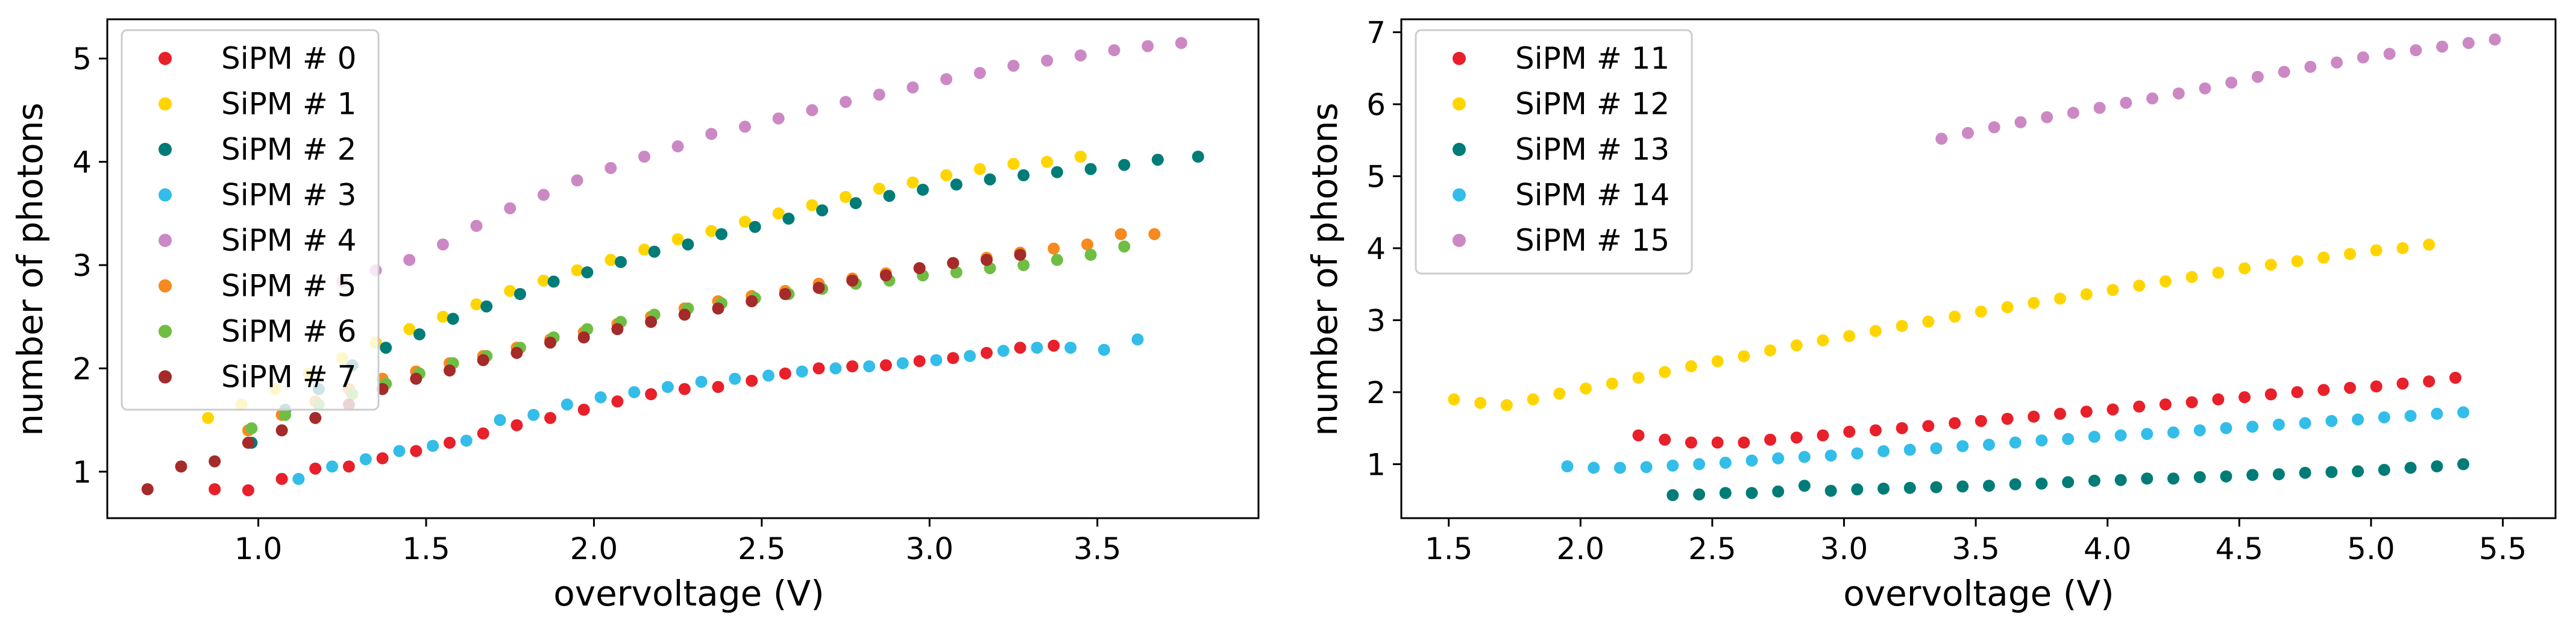 The width and height of the screenshot is (2576, 626). I want to click on legend-label: SiPM # 2, so click(288, 149).